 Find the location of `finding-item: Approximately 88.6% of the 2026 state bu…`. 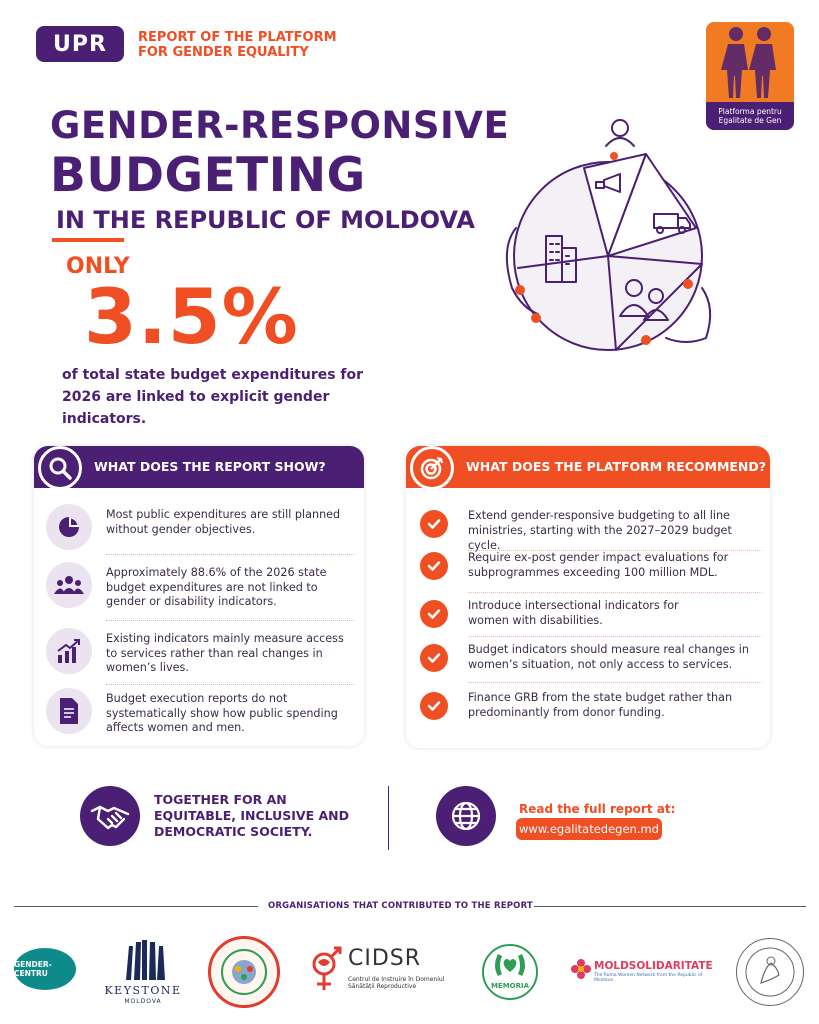

finding-item: Approximately 88.6% of the 2026 state bu… is located at coordinates (199, 591).